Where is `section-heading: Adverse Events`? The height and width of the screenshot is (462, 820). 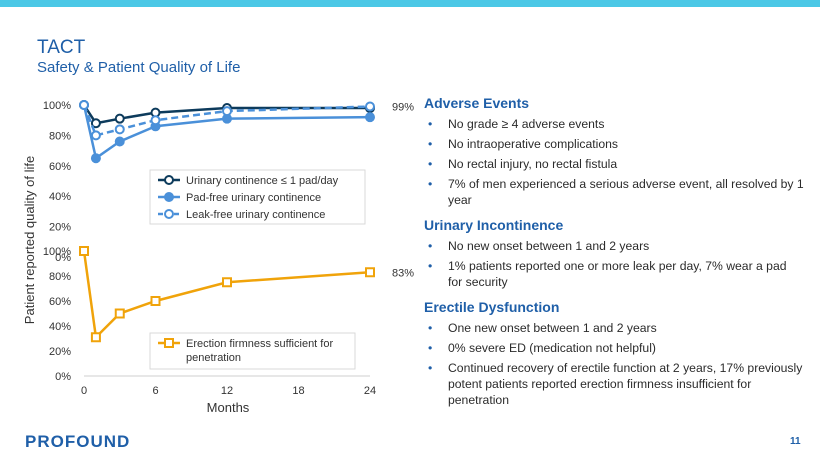 section-heading: Adverse Events is located at coordinates (477, 103).